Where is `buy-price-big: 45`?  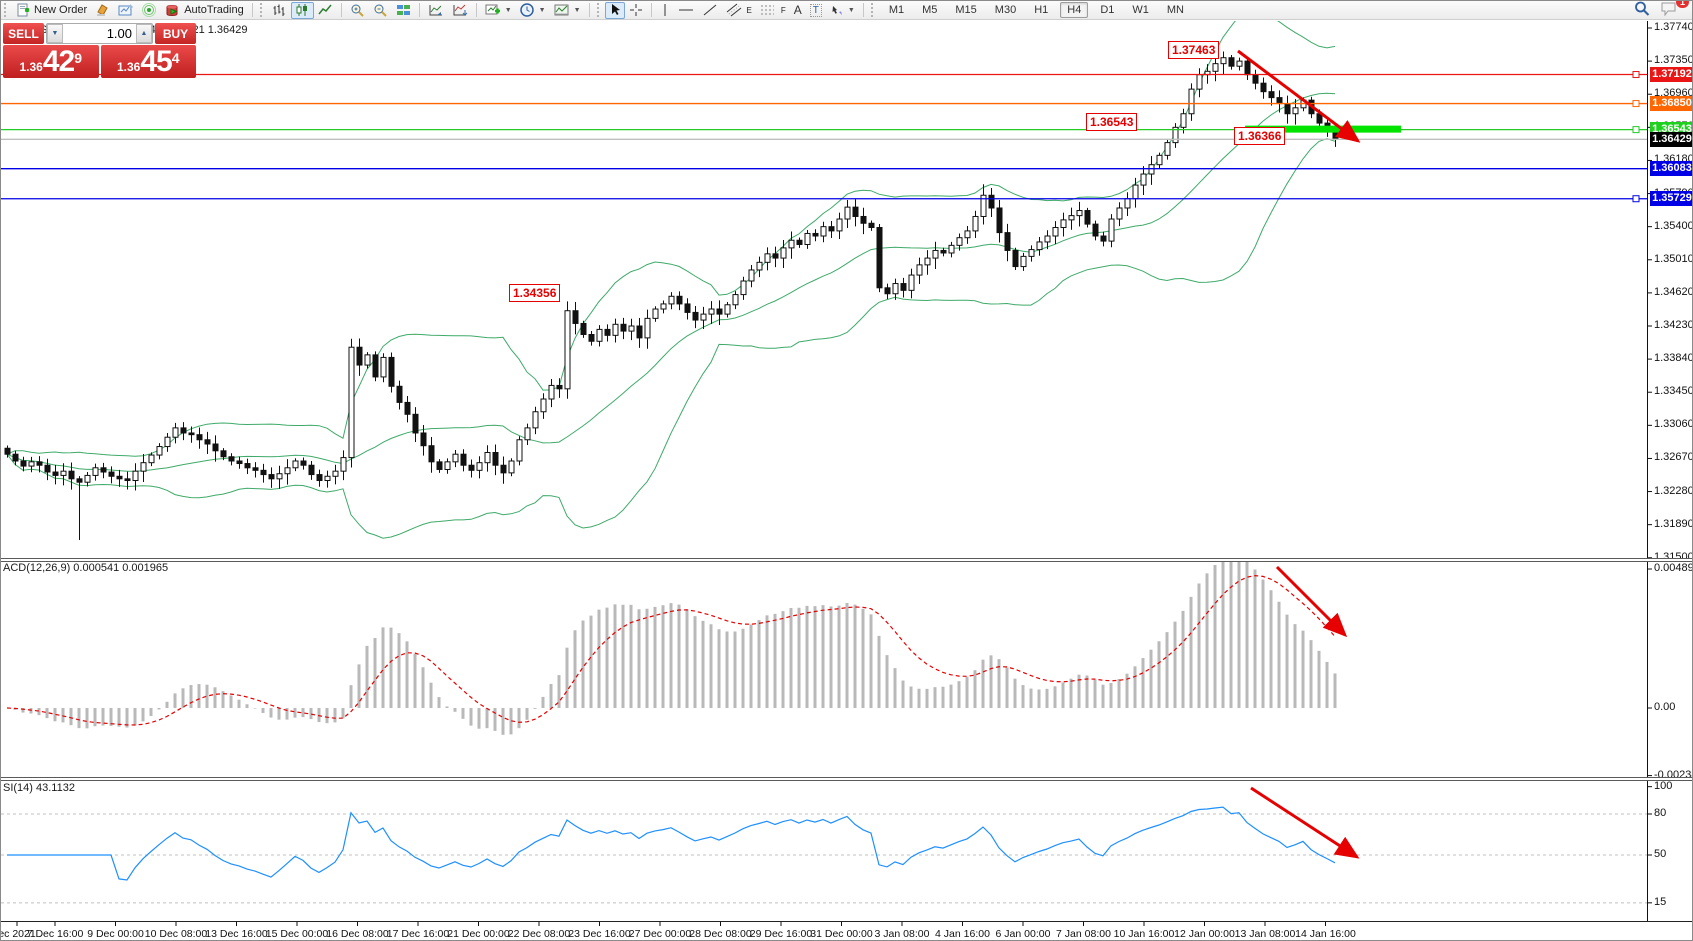 buy-price-big: 45 is located at coordinates (156, 61).